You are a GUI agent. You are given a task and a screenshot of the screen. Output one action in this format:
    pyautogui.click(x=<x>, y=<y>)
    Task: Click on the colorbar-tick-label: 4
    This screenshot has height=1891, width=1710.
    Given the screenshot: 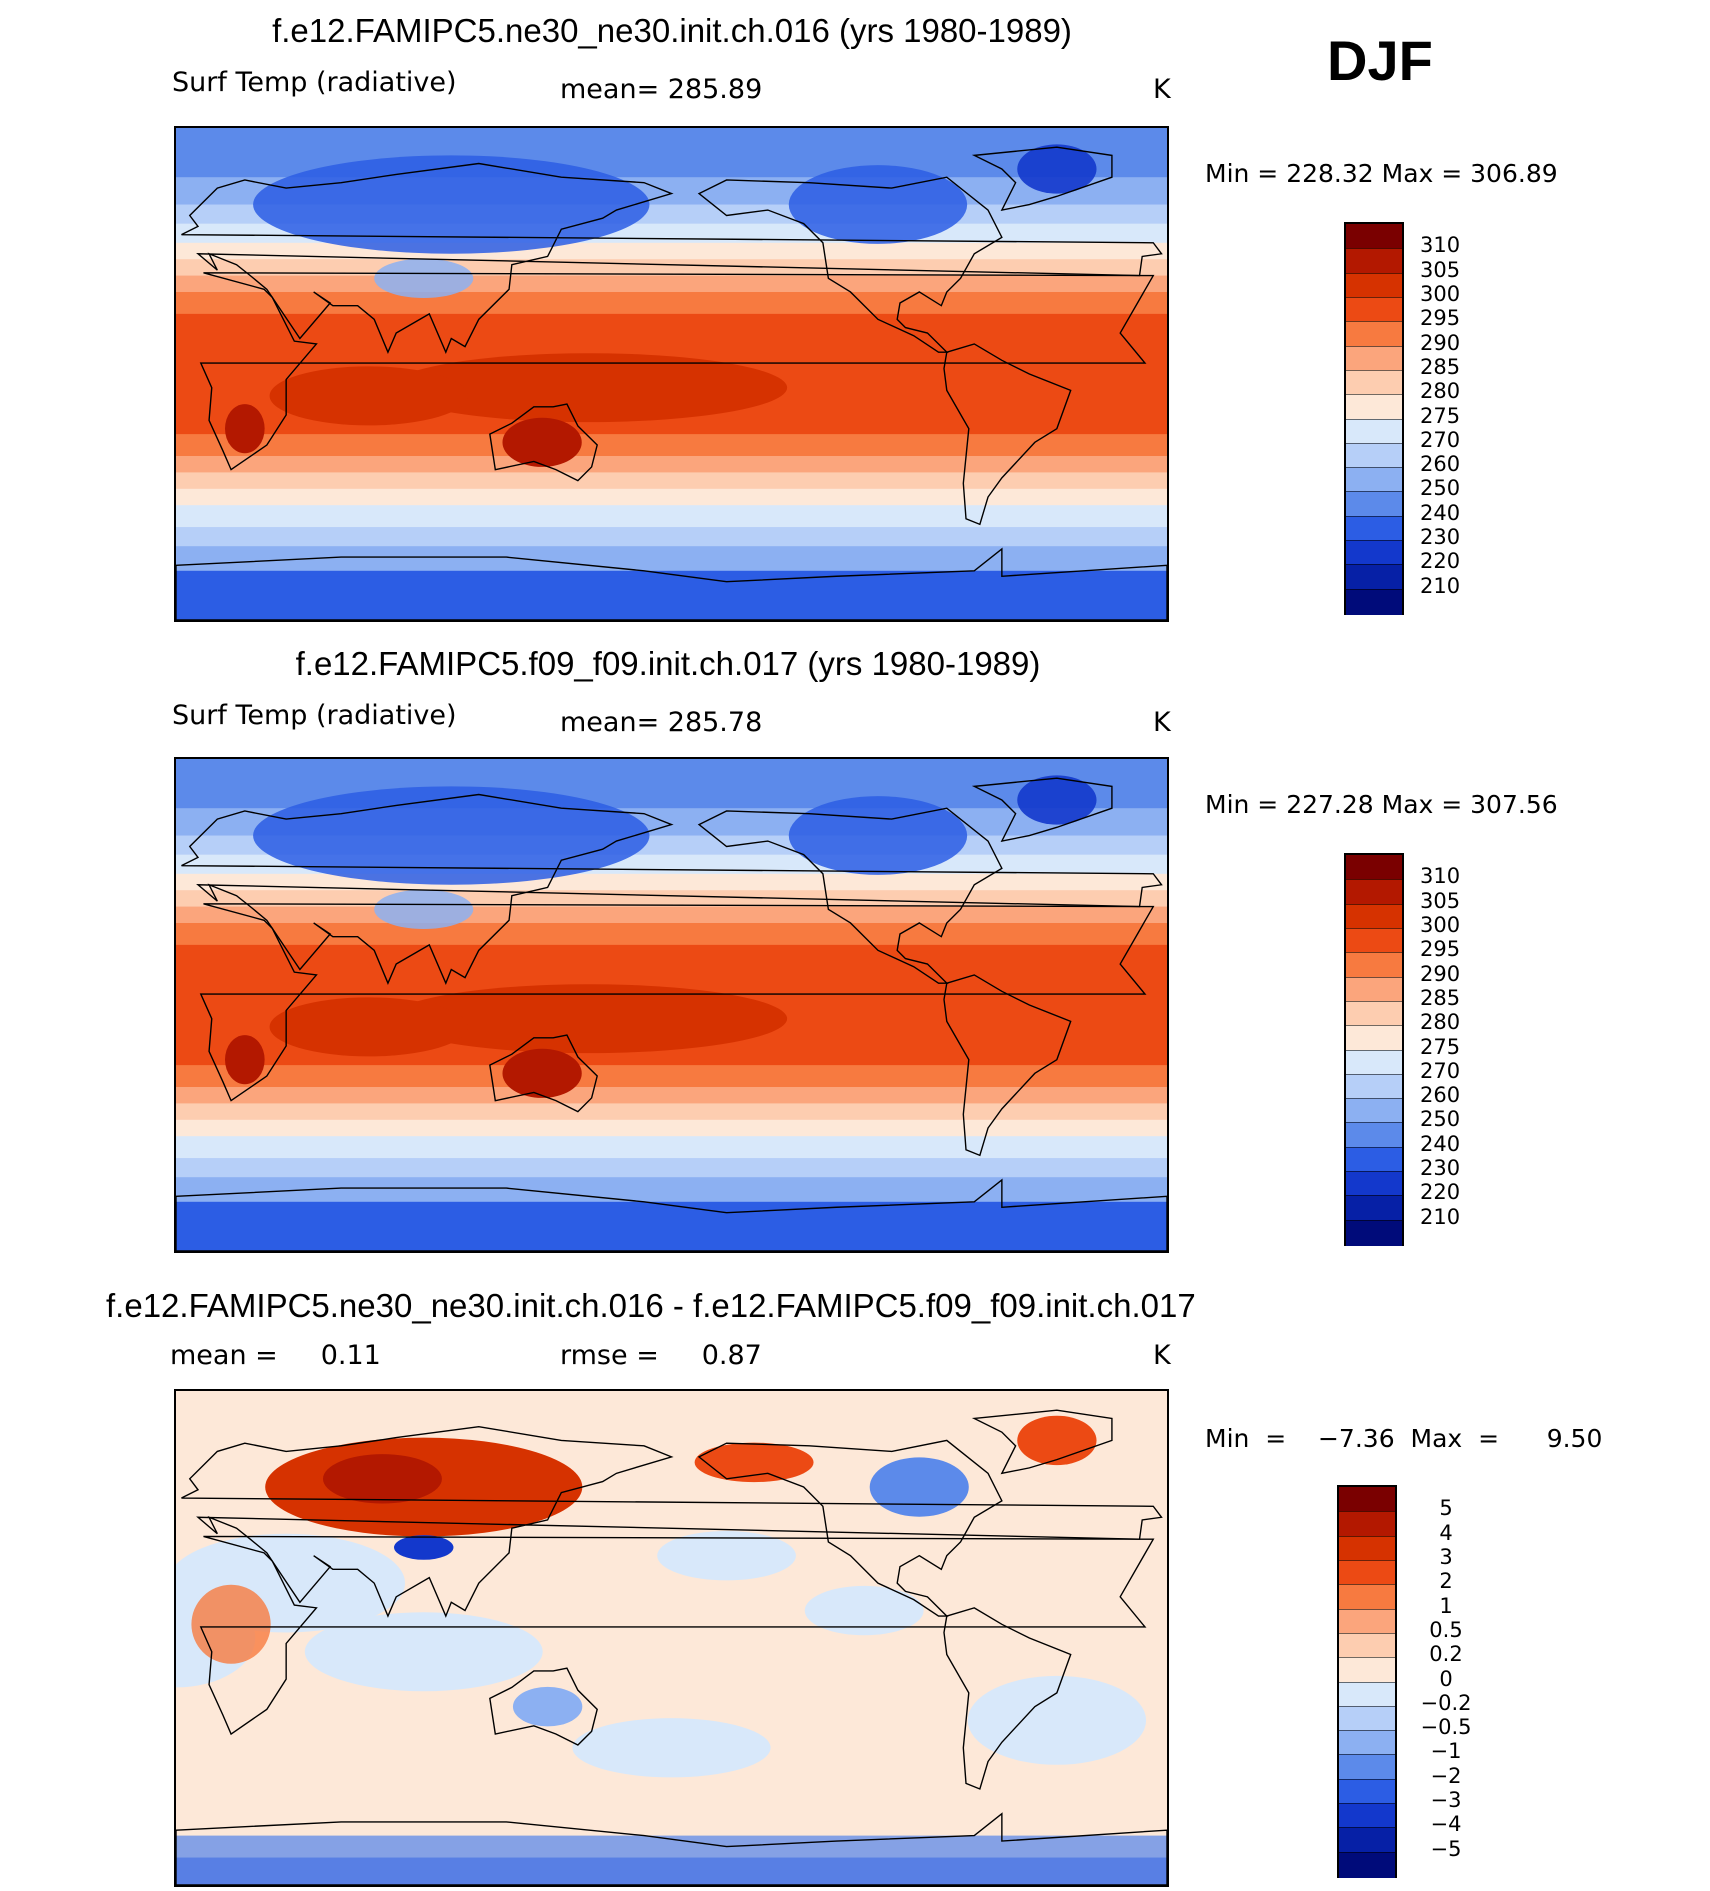 What is the action you would take?
    pyautogui.click(x=1446, y=1532)
    